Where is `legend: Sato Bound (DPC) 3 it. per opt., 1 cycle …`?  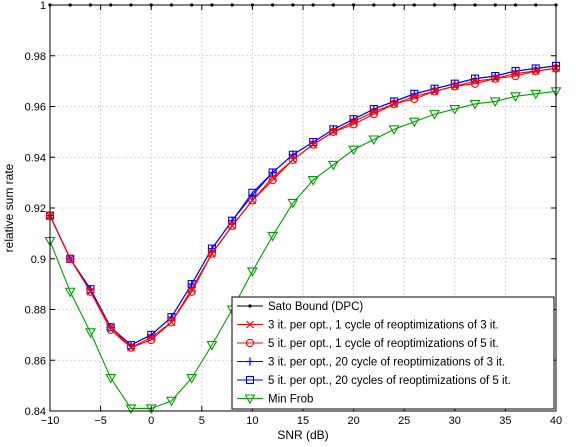
legend: Sato Bound (DPC) 3 it. per opt., 1 cycle … is located at coordinates (393, 353).